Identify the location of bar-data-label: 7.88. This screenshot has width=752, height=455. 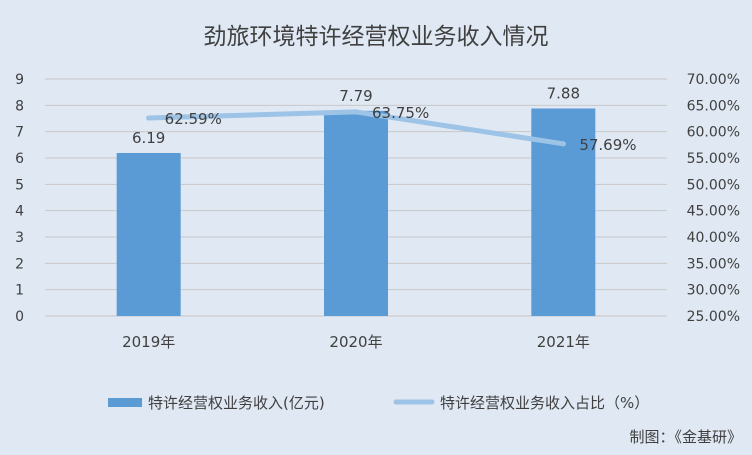
(563, 93).